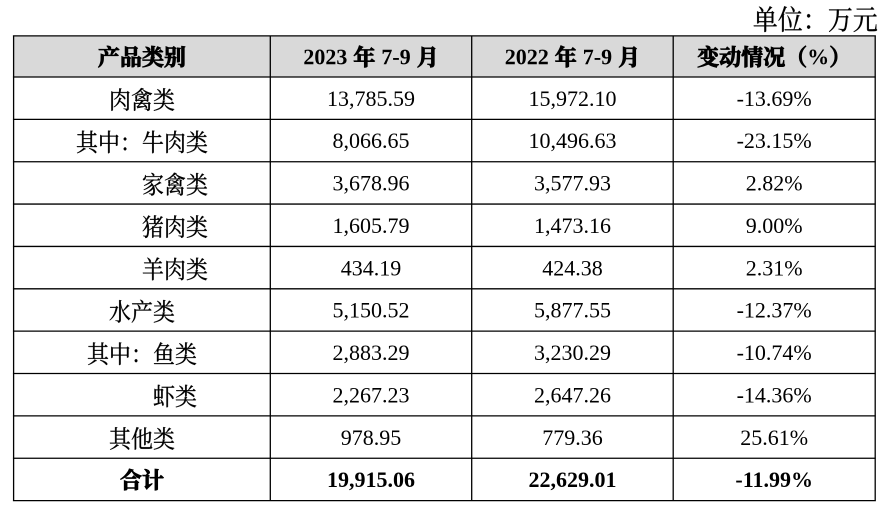  What do you see at coordinates (774, 98) in the screenshot?
I see `svg-text: -13.69%` at bounding box center [774, 98].